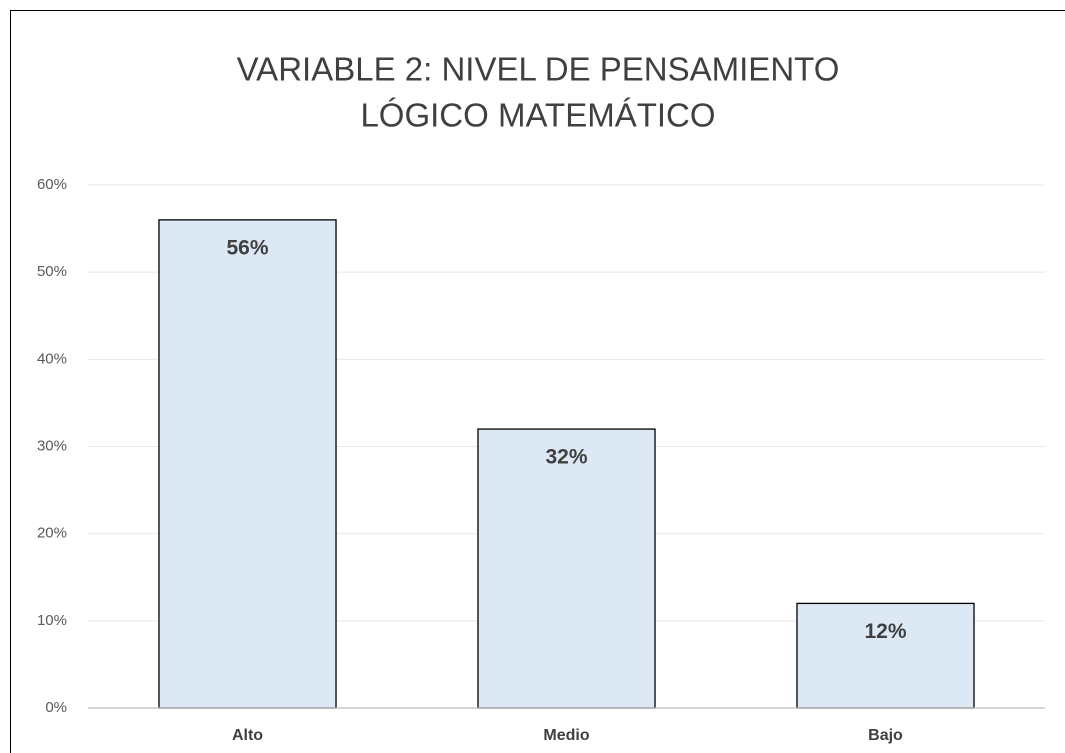 Image resolution: width=1065 pixels, height=753 pixels. What do you see at coordinates (537, 115) in the screenshot?
I see `chart-title: LÓGICO MATEMÁTICO` at bounding box center [537, 115].